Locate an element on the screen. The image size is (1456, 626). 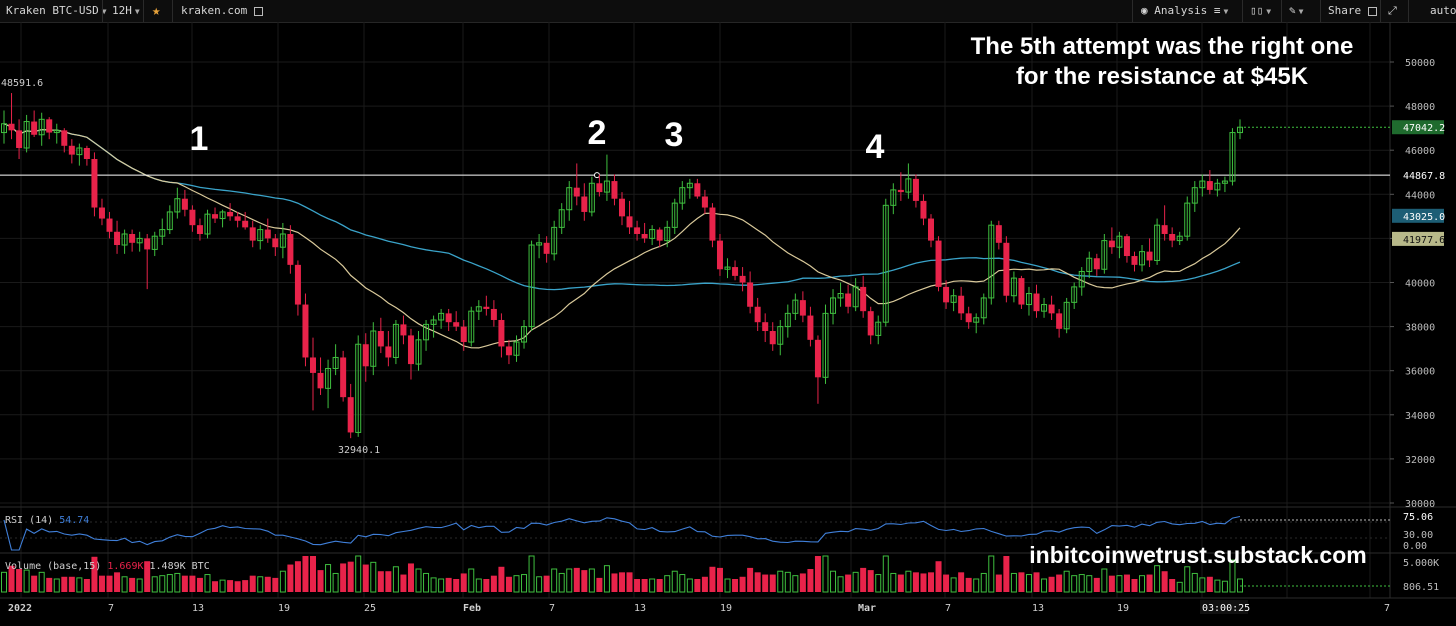
drawing-tools-menu: ✎ ▼ is located at coordinates (1296, 11).